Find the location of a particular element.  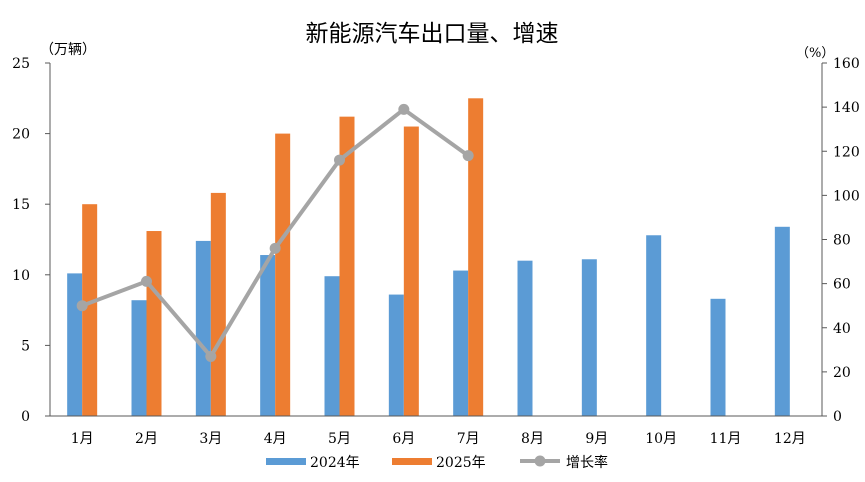

legend-item-2024年: 2024年 is located at coordinates (313, 463).